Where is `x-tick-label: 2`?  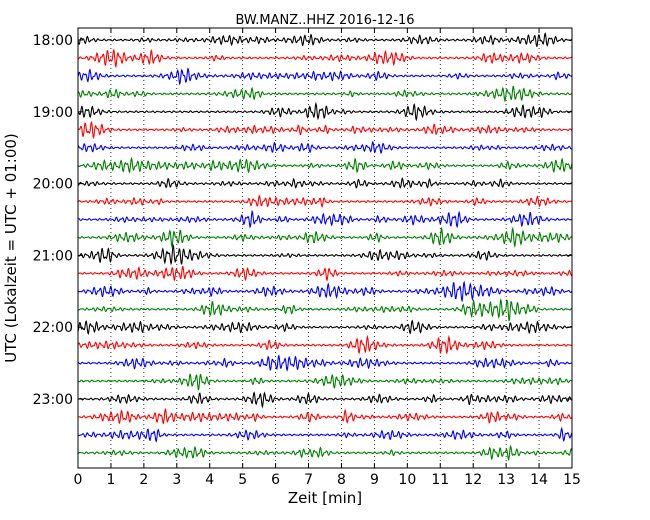 x-tick-label: 2 is located at coordinates (143, 480).